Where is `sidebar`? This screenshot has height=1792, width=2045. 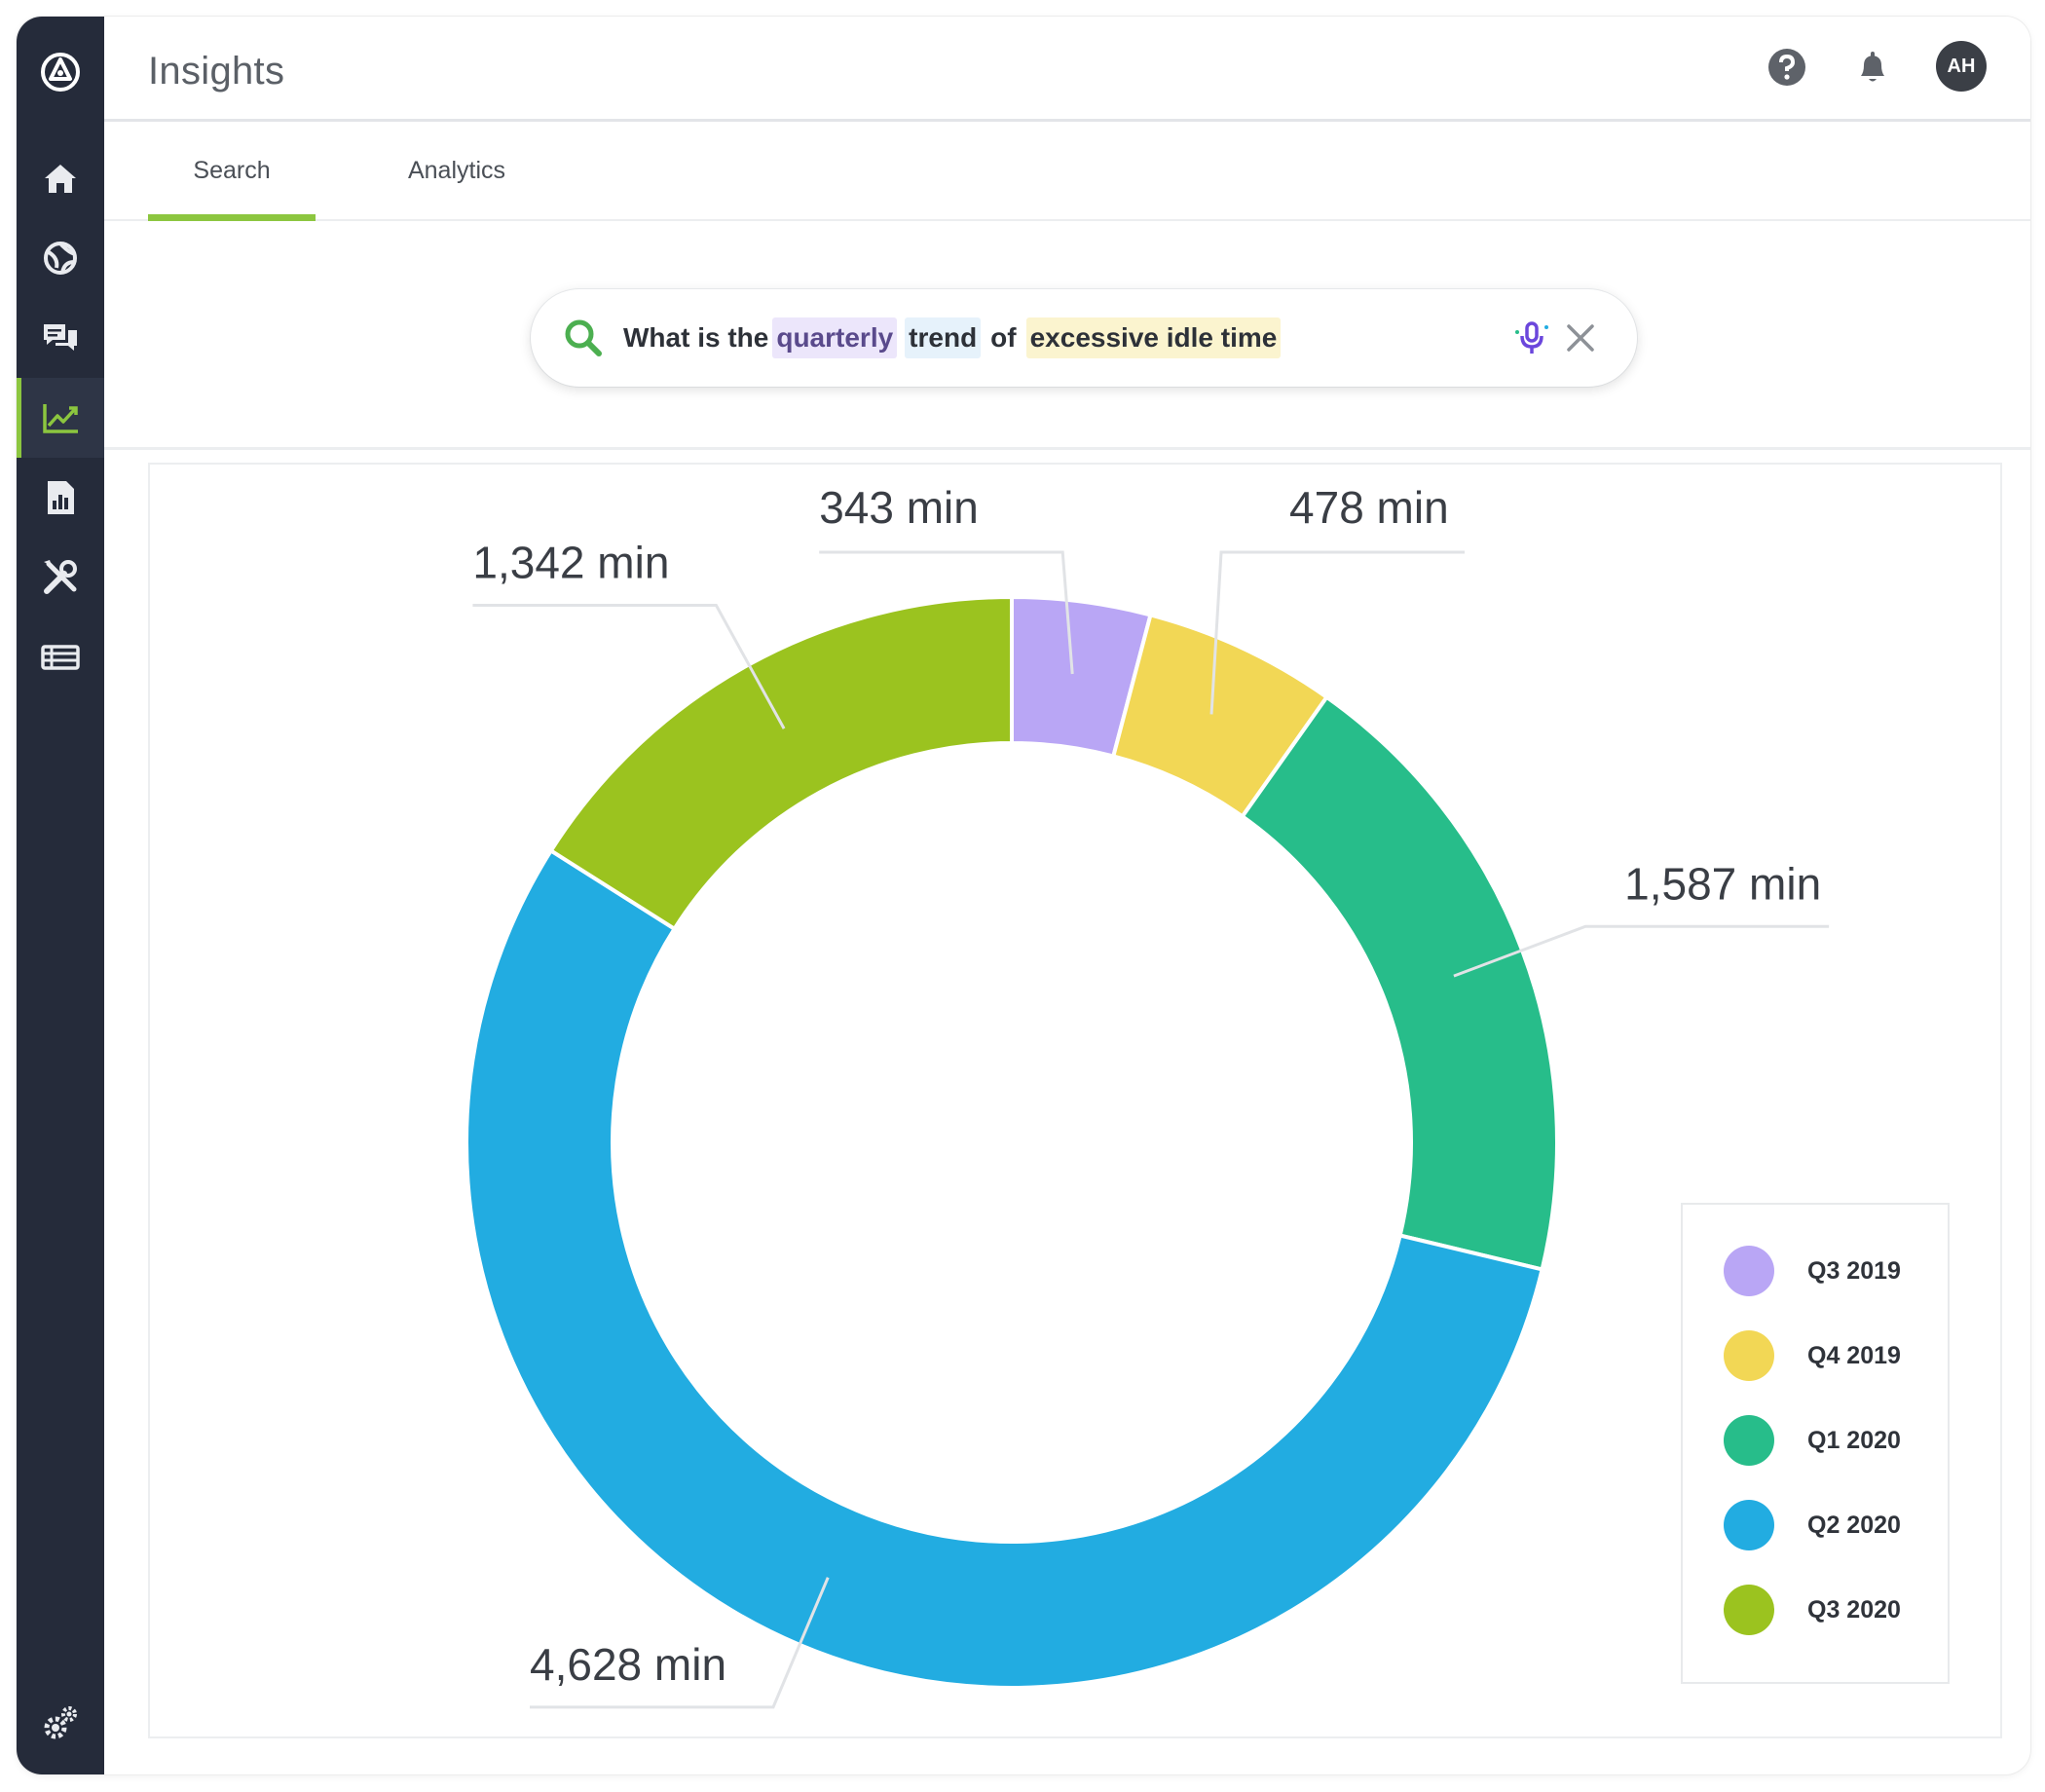 sidebar is located at coordinates (60, 895).